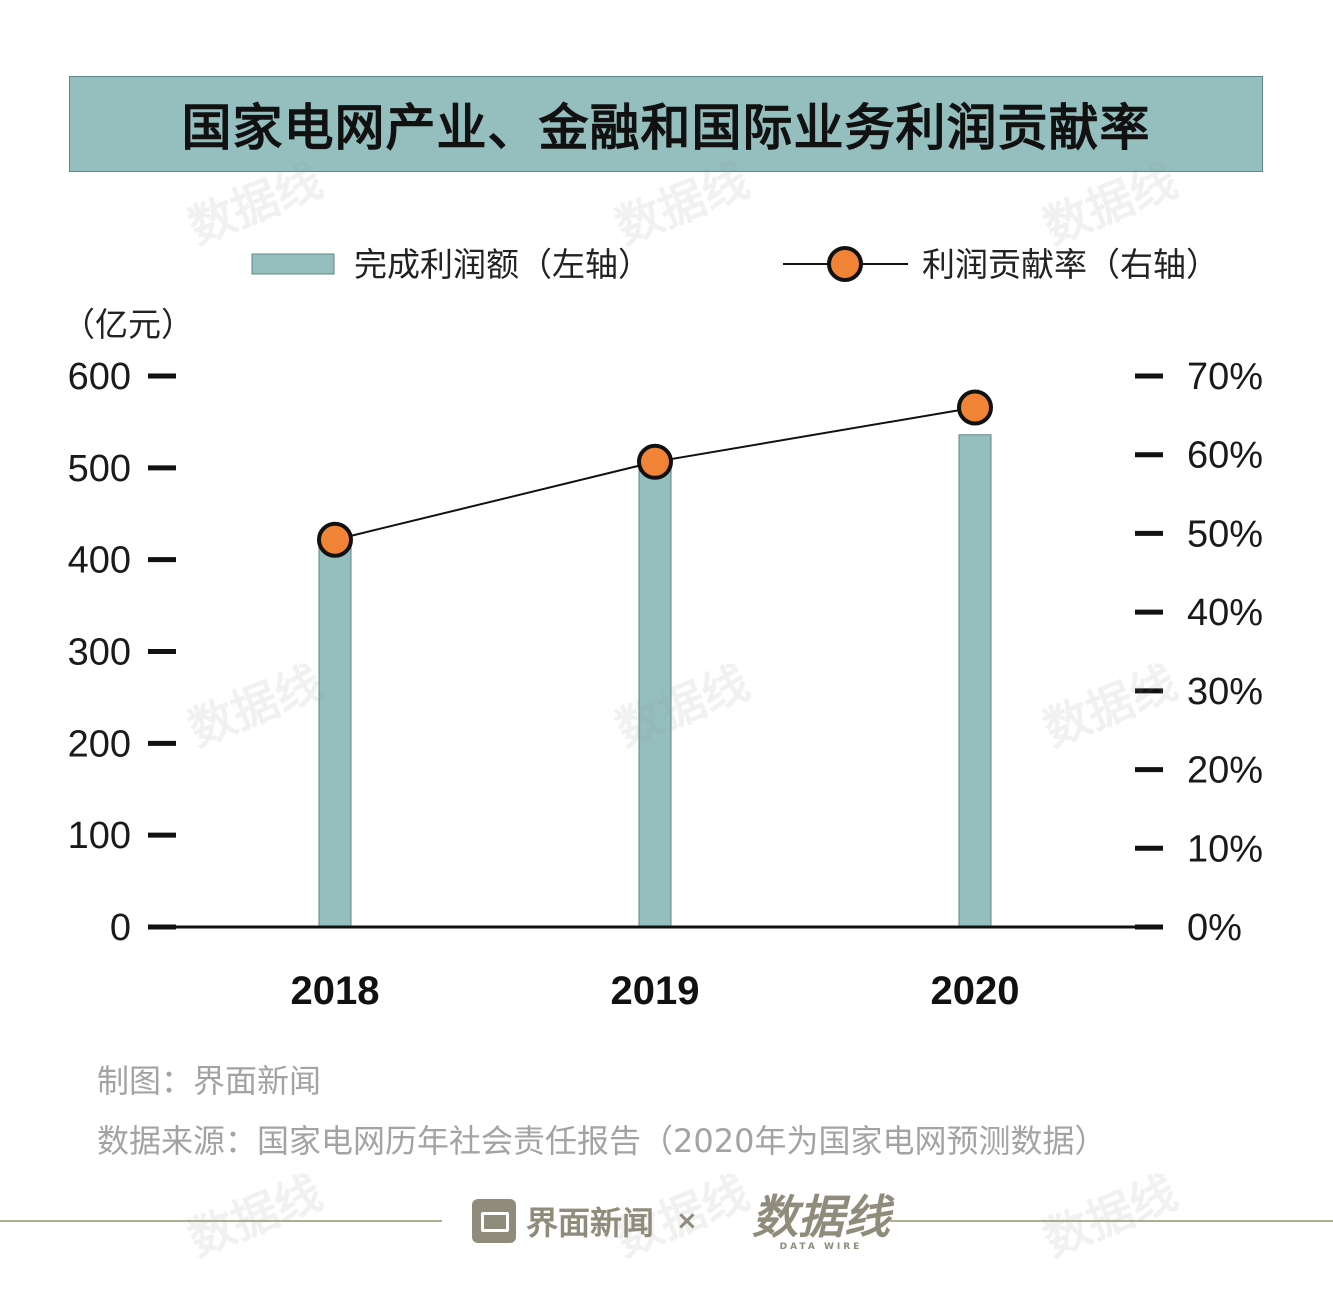  What do you see at coordinates (687, 1221) in the screenshot?
I see `brand-times: ×` at bounding box center [687, 1221].